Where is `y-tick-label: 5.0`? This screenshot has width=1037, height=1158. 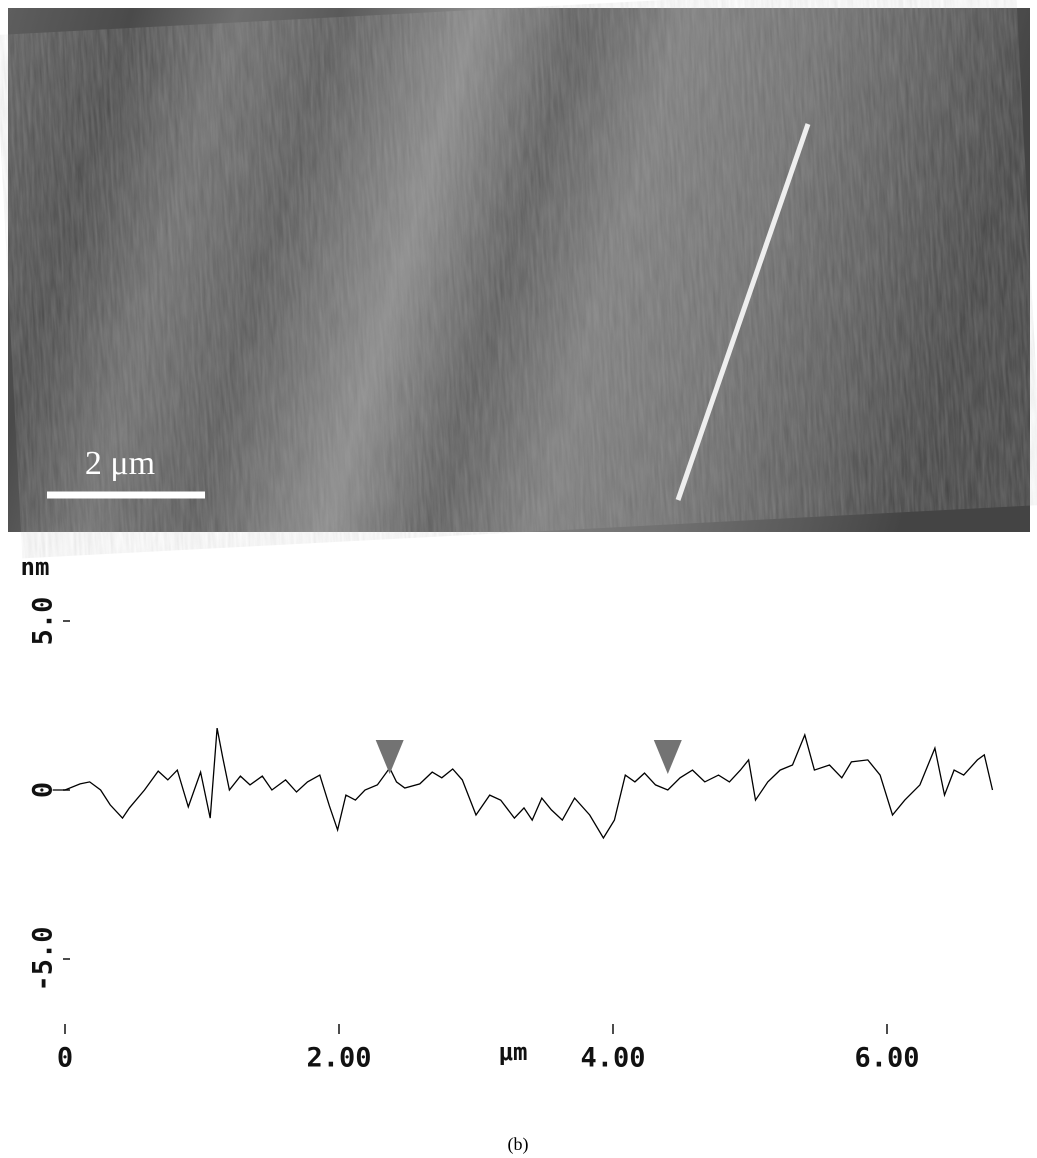
y-tick-label: 5.0 is located at coordinates (43, 621).